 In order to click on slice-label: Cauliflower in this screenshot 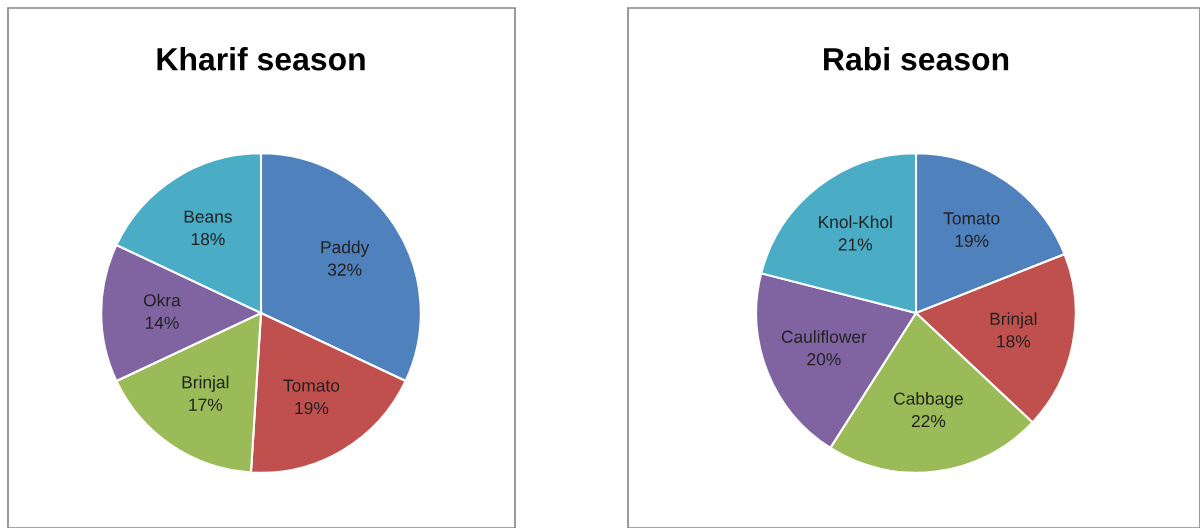, I will do `click(824, 336)`.